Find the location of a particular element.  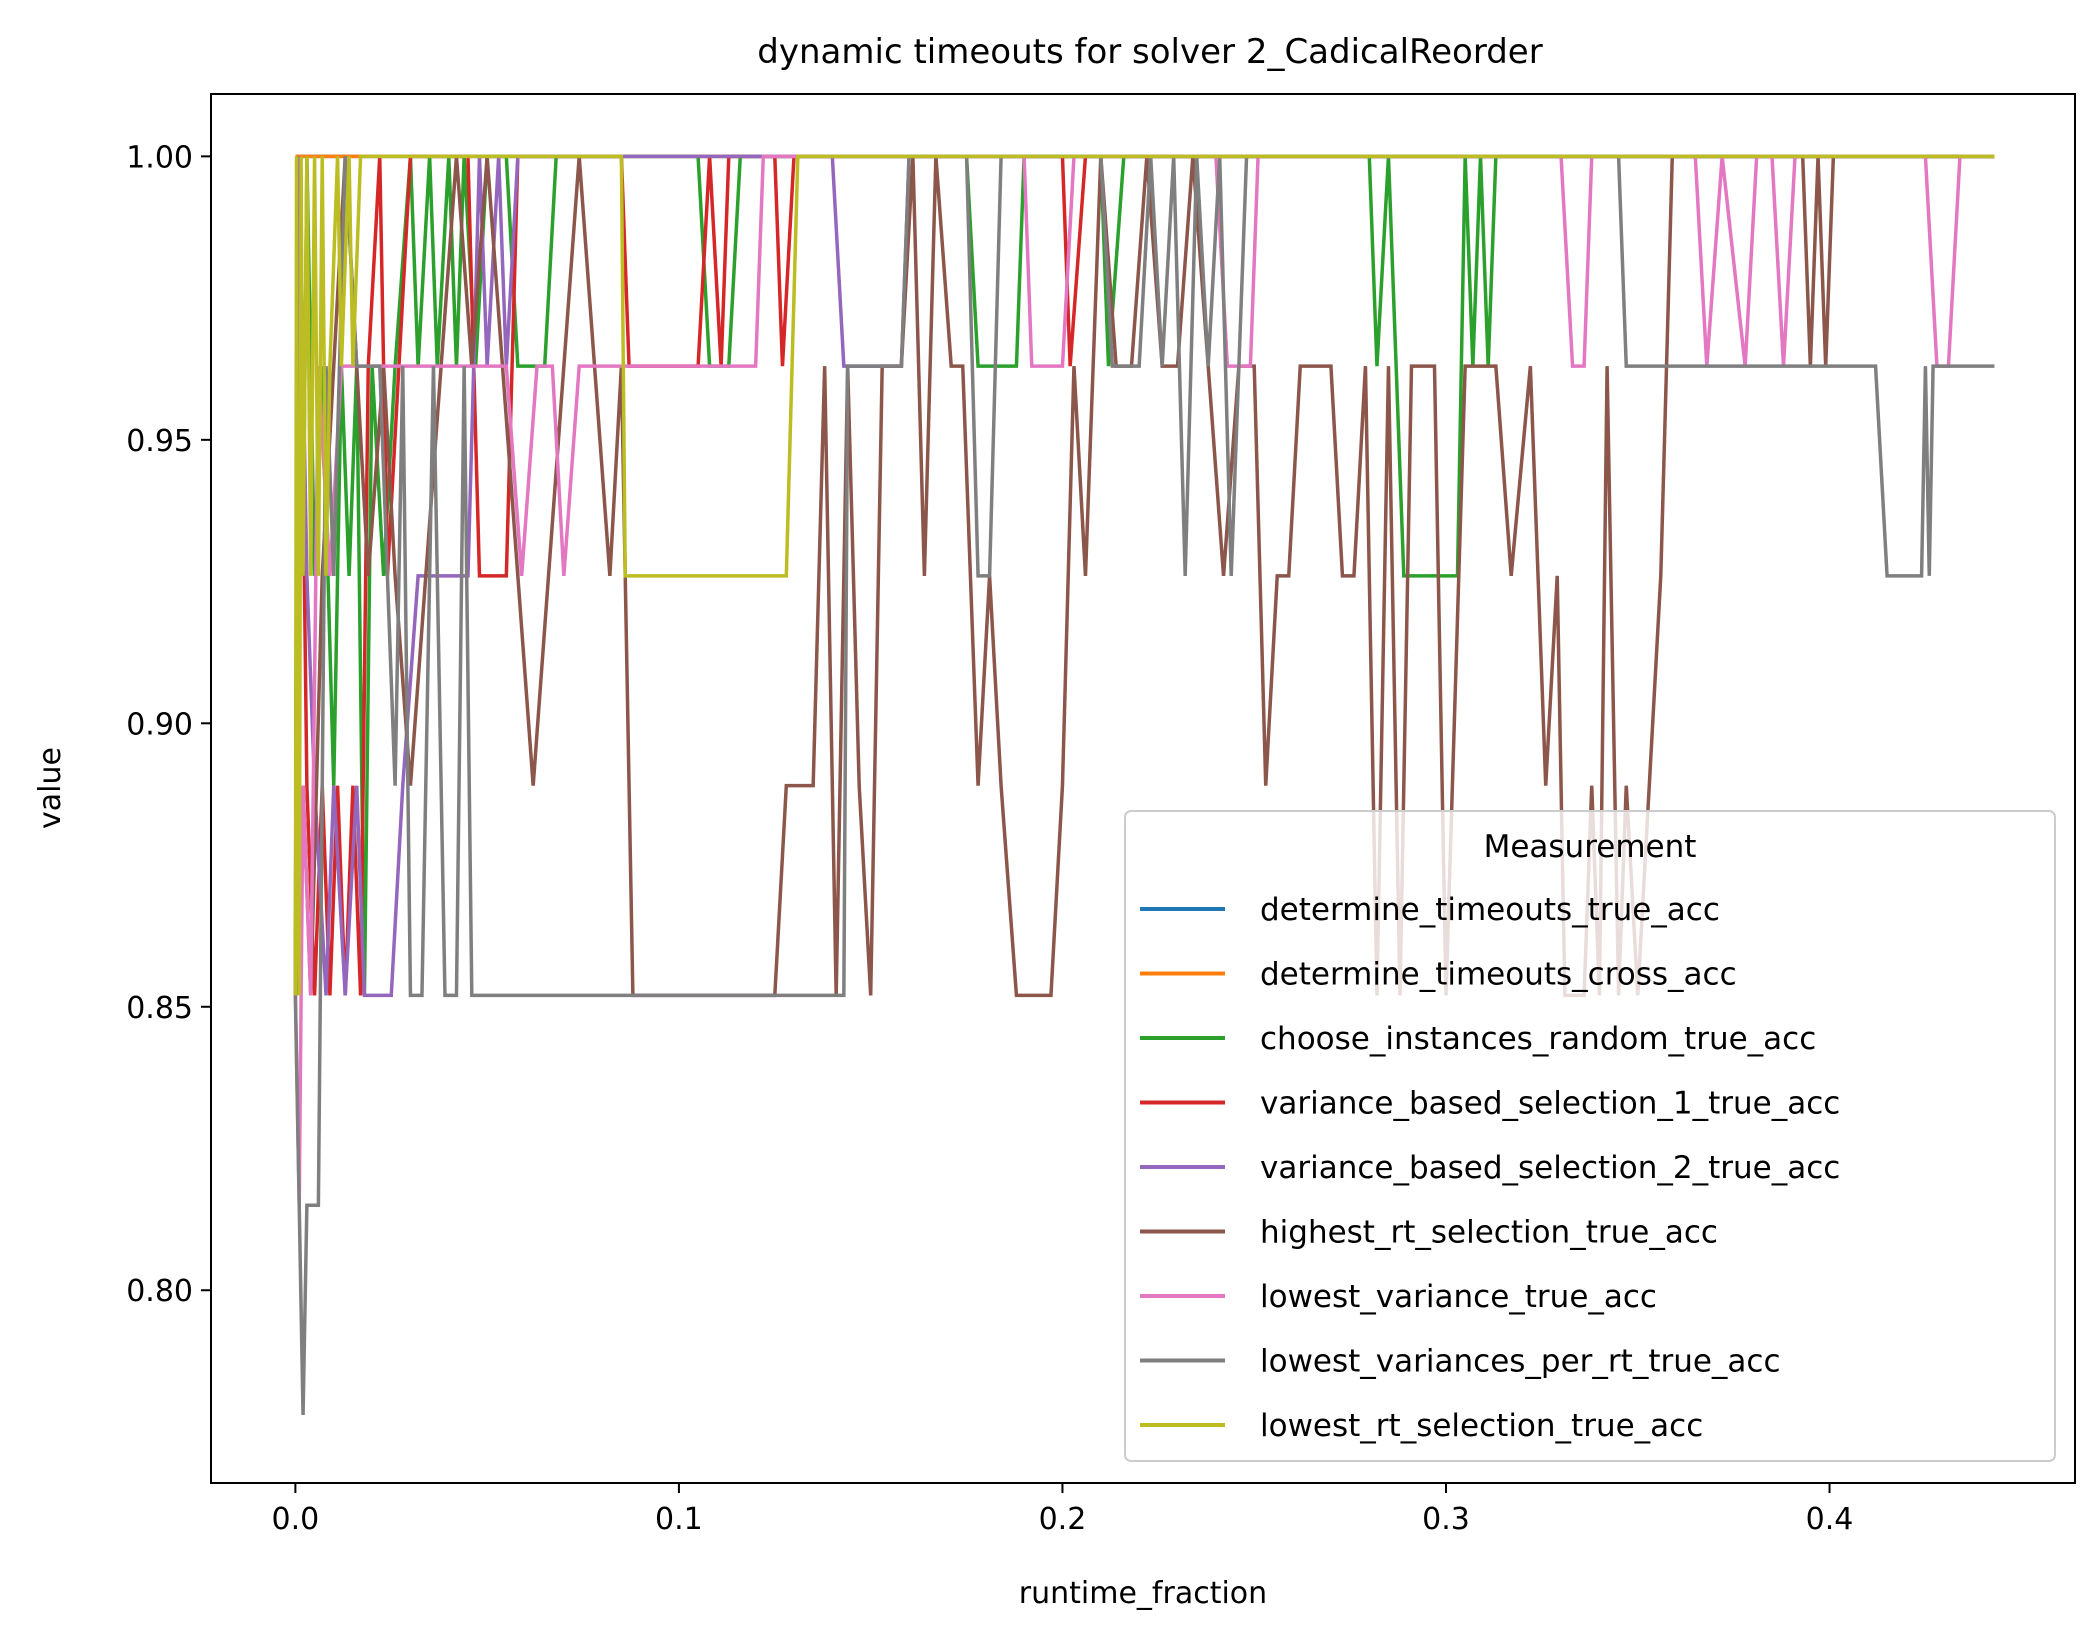

legend-label: lowest_variances_per_rt_true_acc is located at coordinates (1520, 1362).